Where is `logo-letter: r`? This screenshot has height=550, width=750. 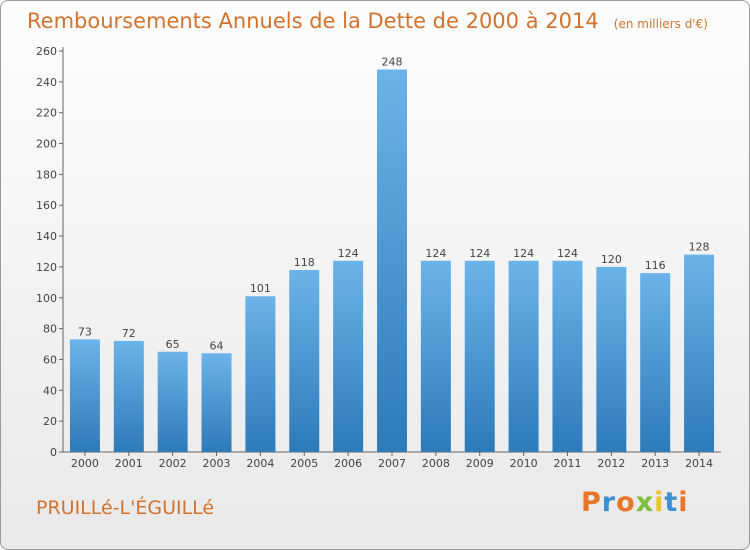
logo-letter: r is located at coordinates (609, 502).